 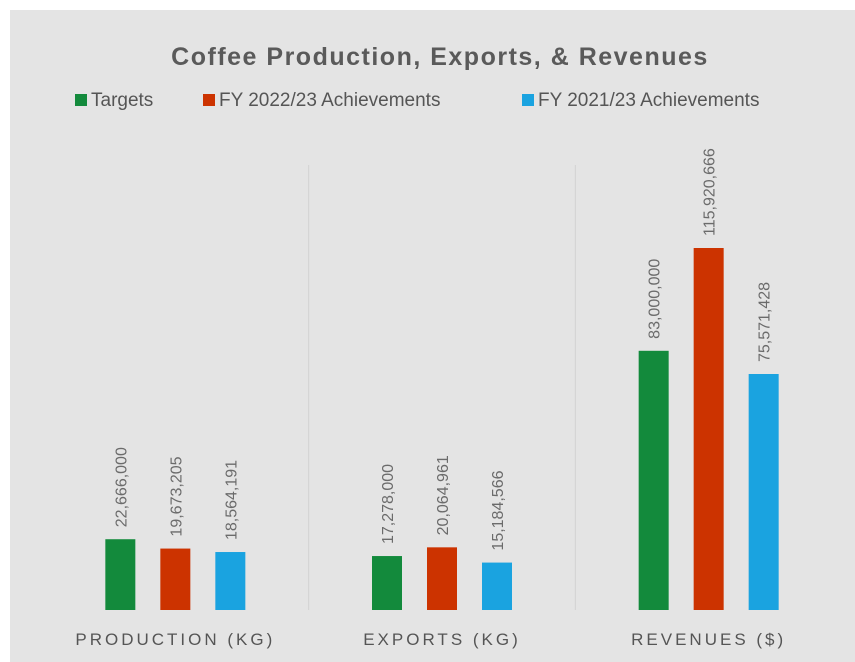 What do you see at coordinates (175, 639) in the screenshot?
I see `category-label-production-kg: PRODUCTION (KG)` at bounding box center [175, 639].